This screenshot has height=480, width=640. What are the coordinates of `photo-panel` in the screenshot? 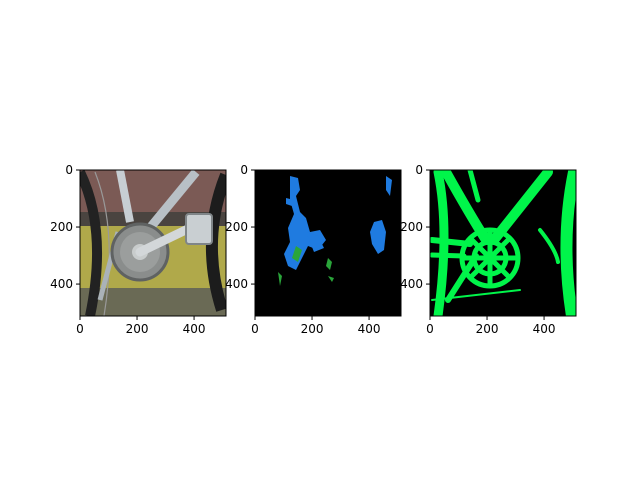 It's located at (153, 243).